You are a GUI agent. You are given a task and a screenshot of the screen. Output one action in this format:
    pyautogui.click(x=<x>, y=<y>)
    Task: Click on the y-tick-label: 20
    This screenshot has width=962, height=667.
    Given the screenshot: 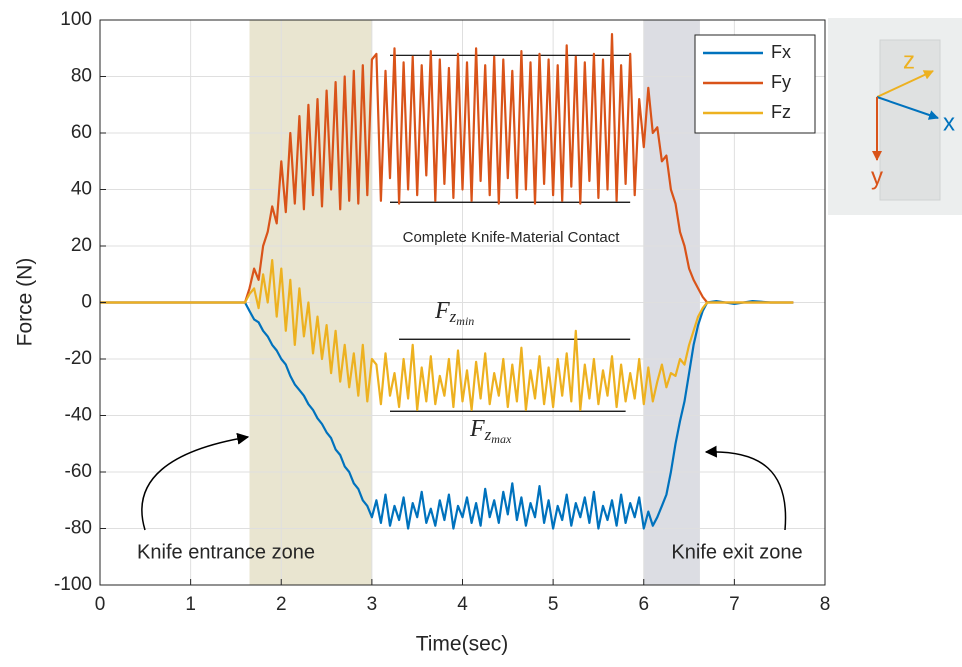 What is the action you would take?
    pyautogui.click(x=81, y=245)
    